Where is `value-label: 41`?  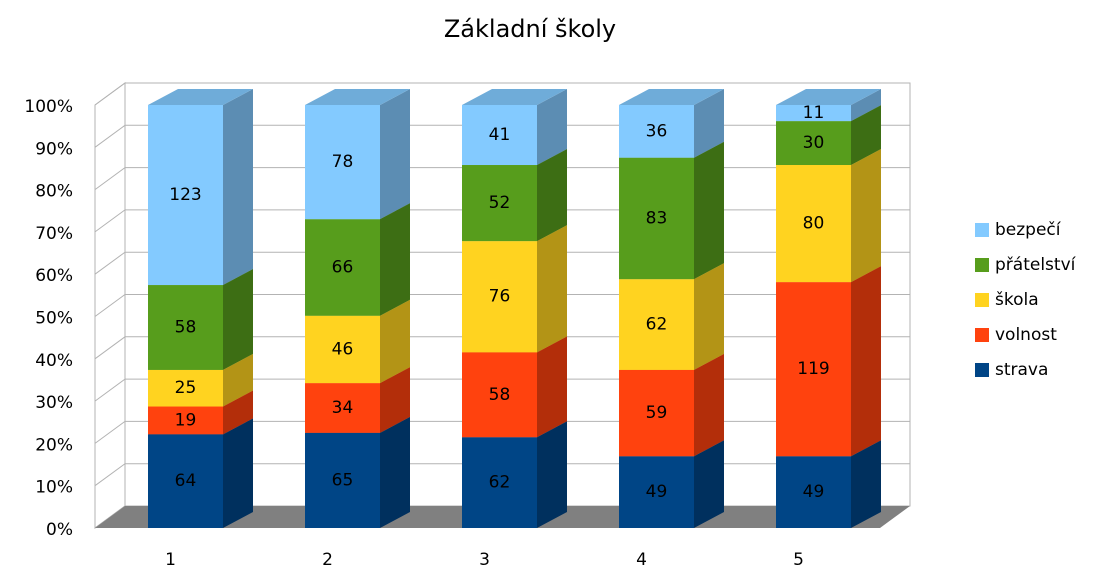
value-label: 41 is located at coordinates (500, 135).